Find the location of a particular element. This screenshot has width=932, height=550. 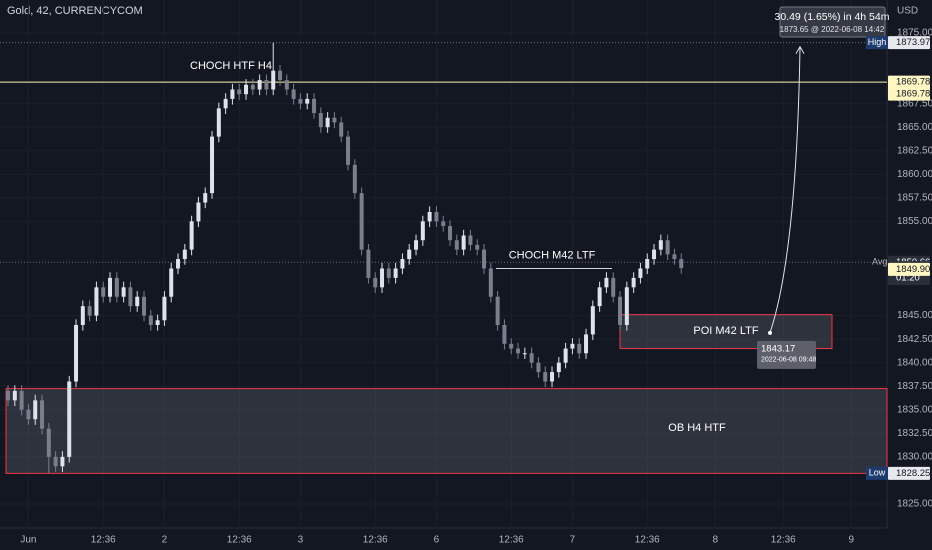

zone-label: OB H4 HTF is located at coordinates (697, 428).